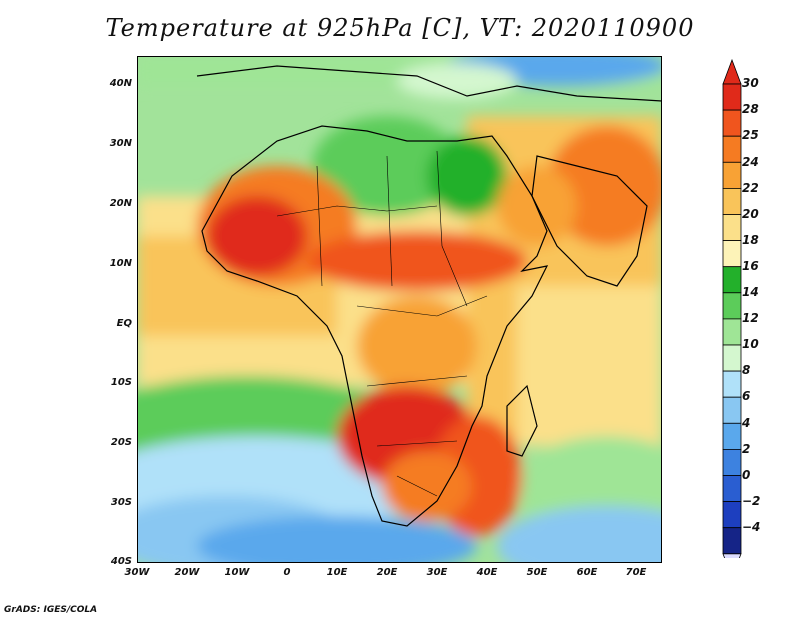 Image resolution: width=800 pixels, height=618 pixels. I want to click on lat-label: 20N, so click(120, 203).